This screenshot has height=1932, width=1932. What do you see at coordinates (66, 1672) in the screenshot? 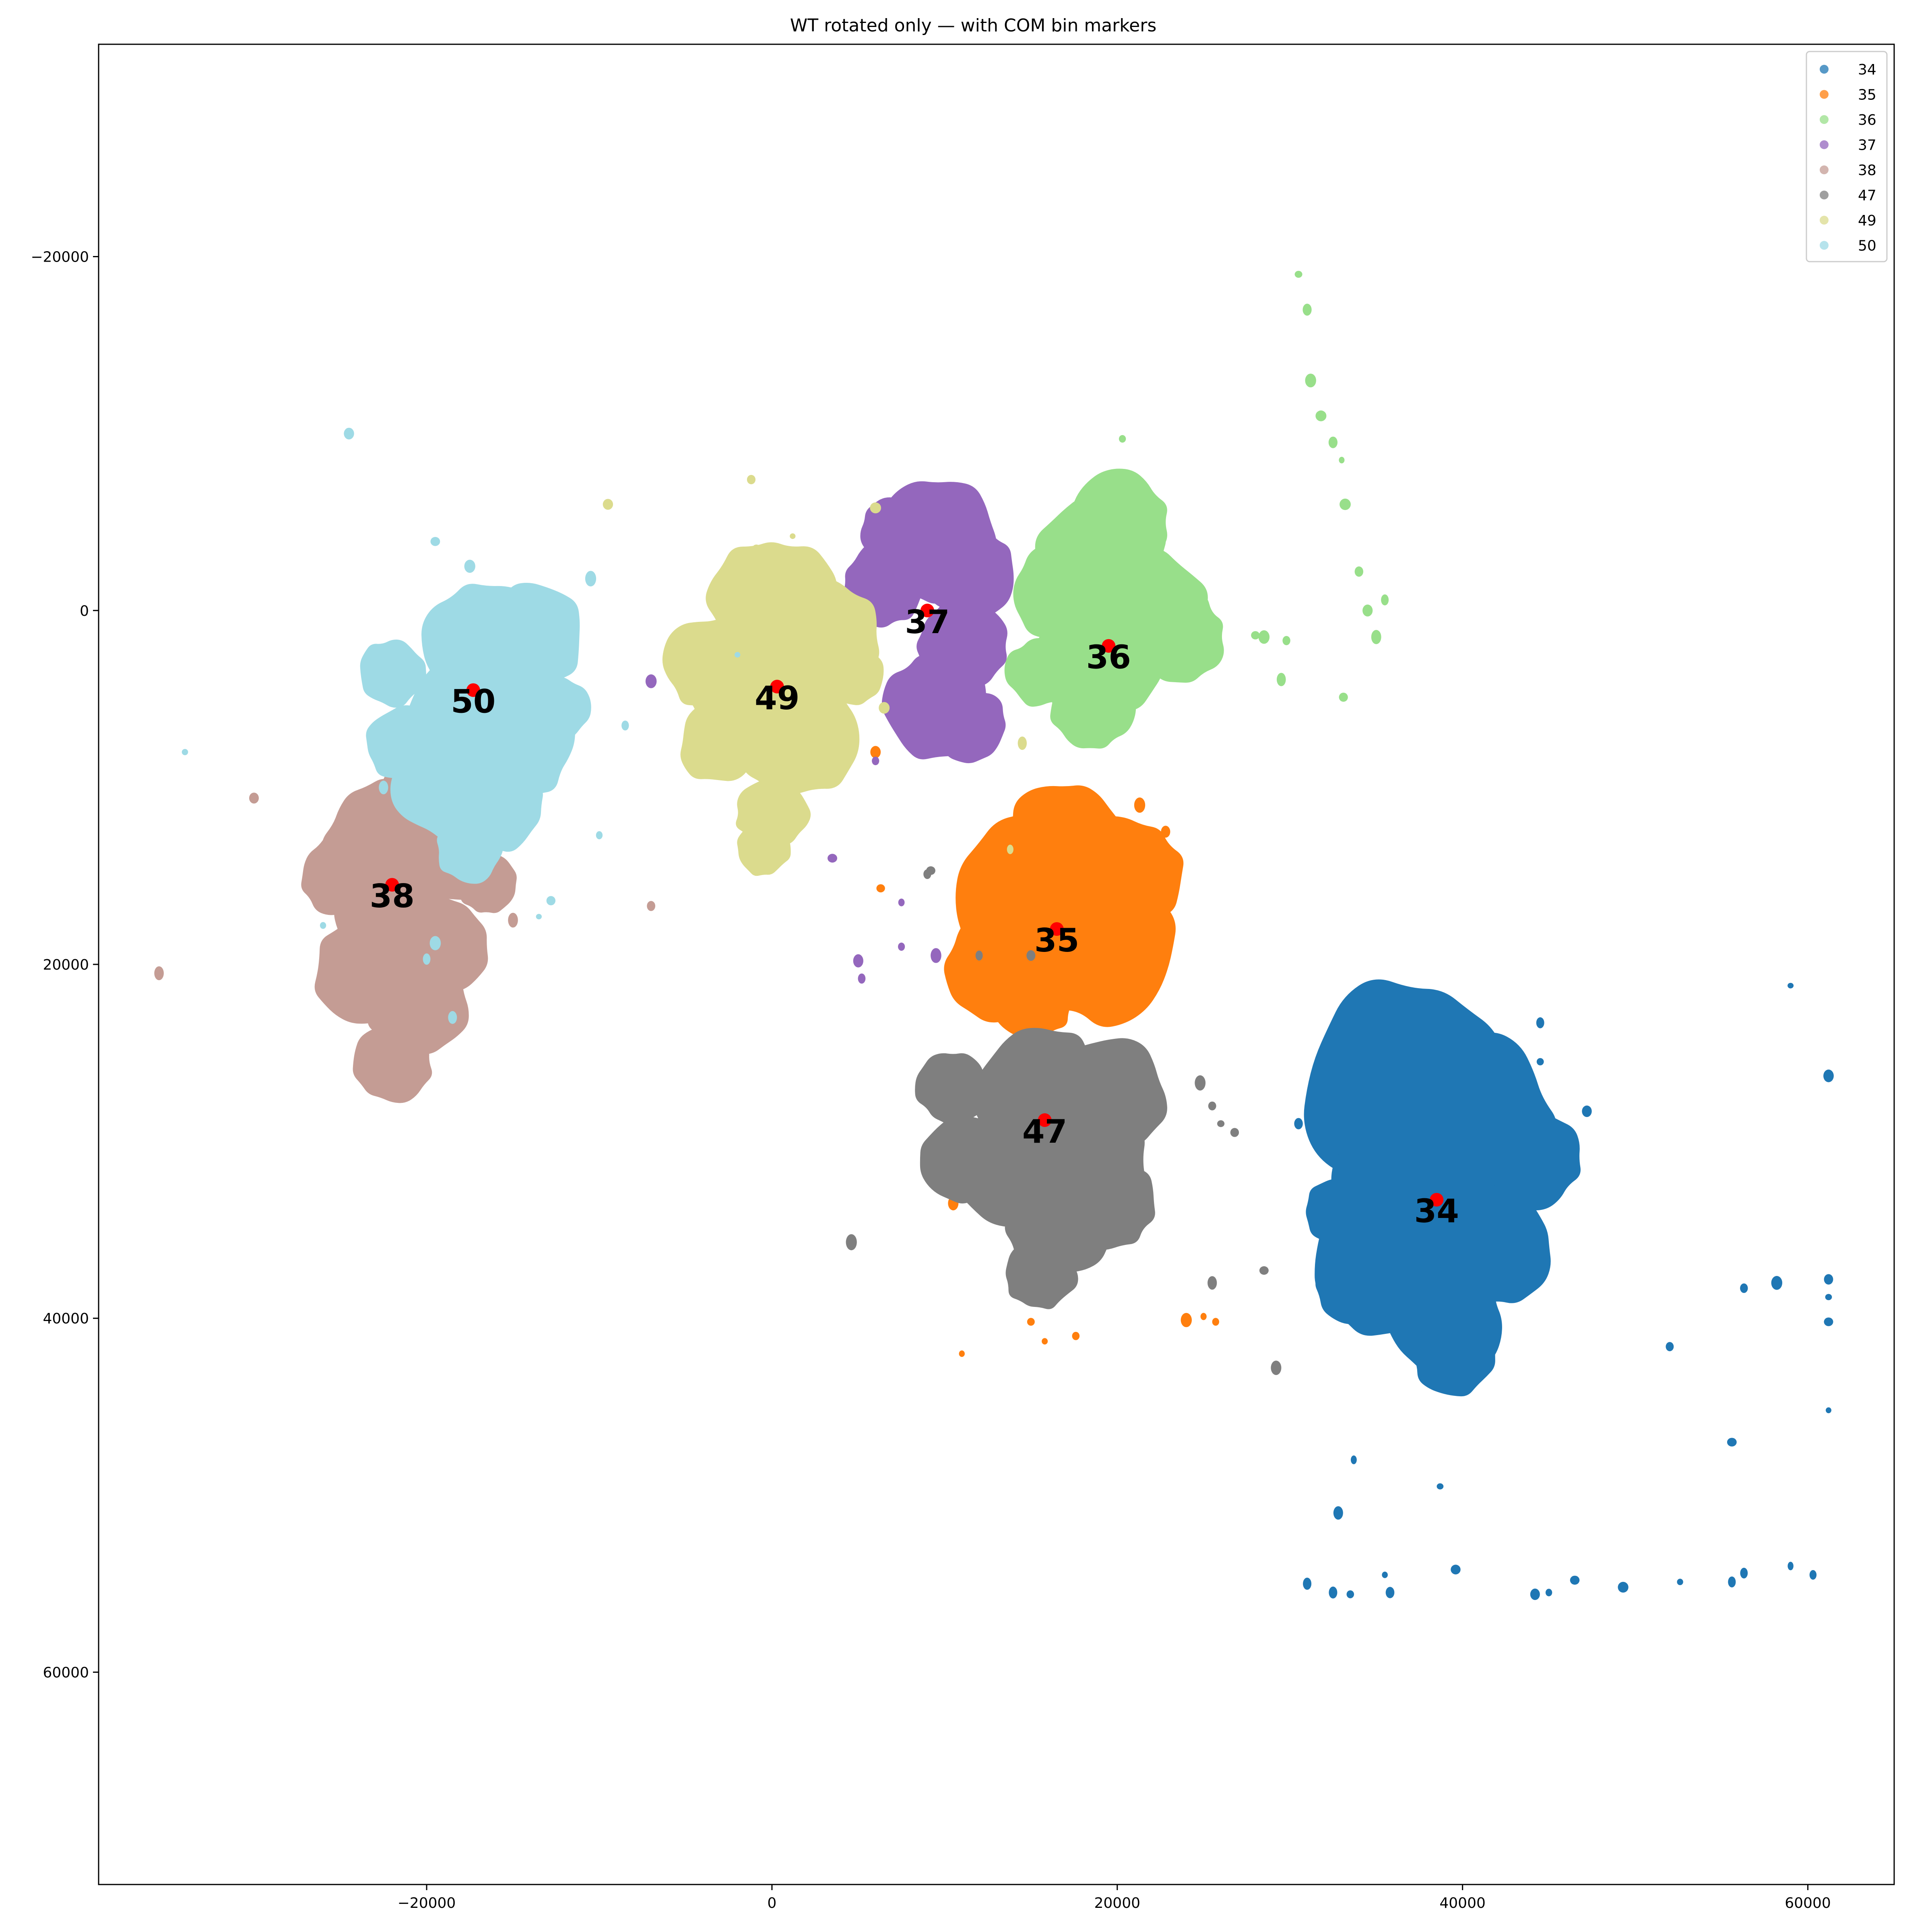
I see `y-tick-label-4: 60000` at bounding box center [66, 1672].